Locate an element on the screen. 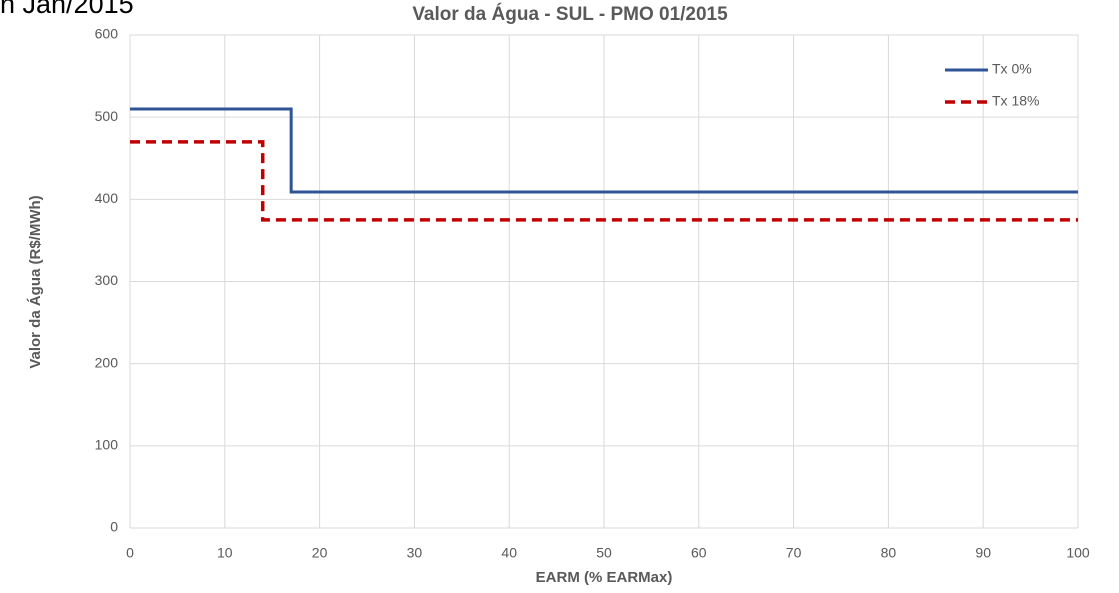 The height and width of the screenshot is (593, 1119). x-tick-label: 0 is located at coordinates (130, 553).